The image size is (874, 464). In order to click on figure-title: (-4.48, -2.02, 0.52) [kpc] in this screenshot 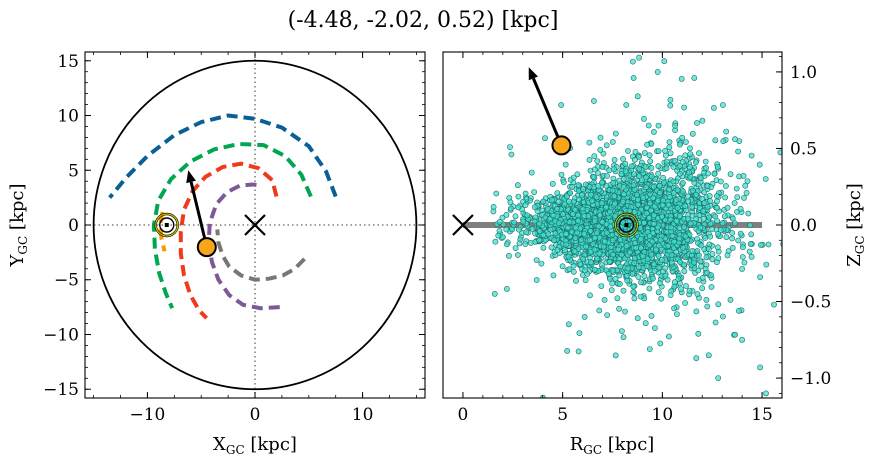, I will do `click(423, 20)`.